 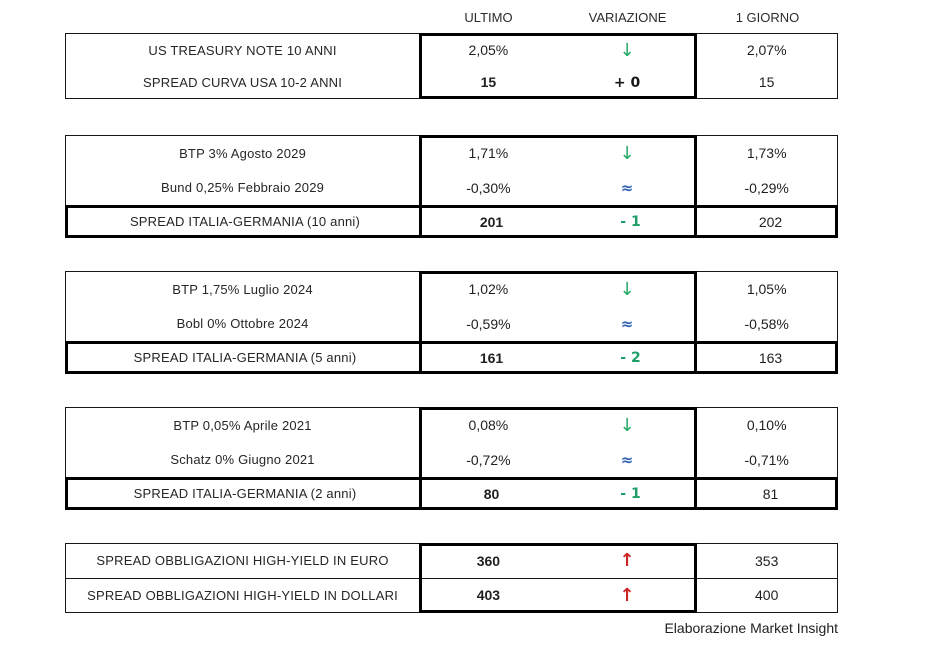 I want to click on column-header-ultimo: ULTIMO, so click(x=488, y=17).